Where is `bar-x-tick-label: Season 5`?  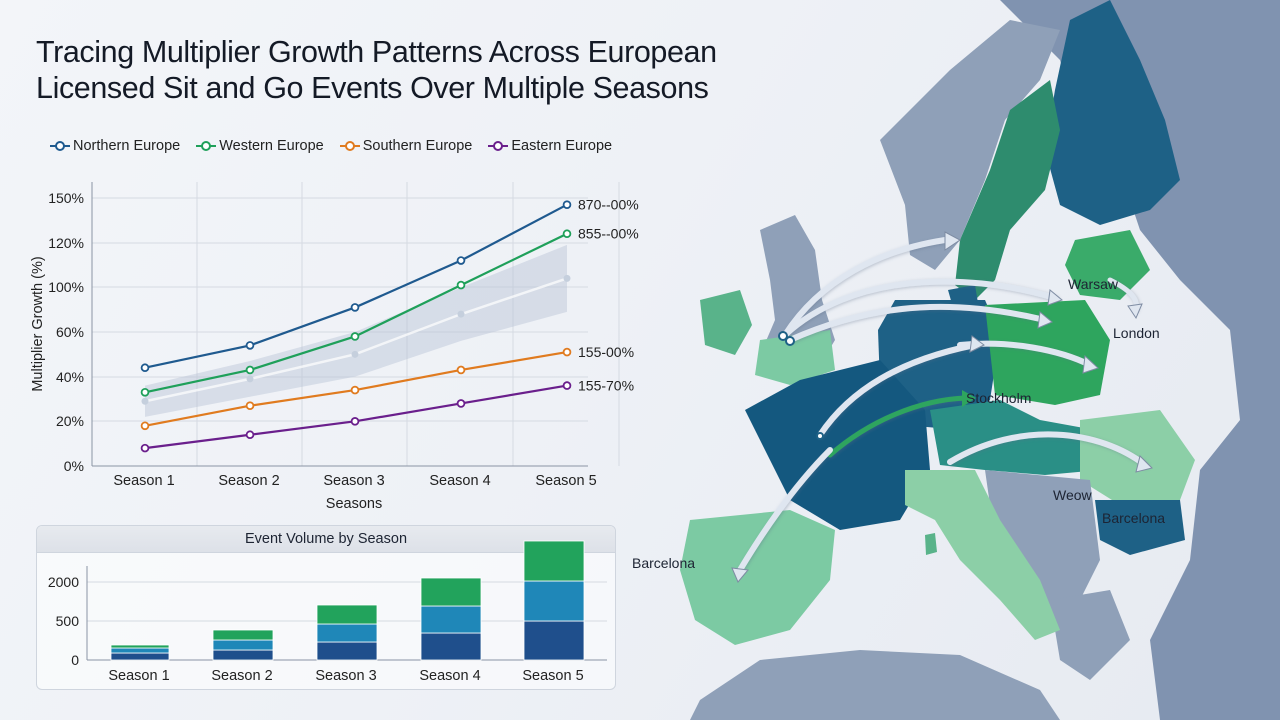 bar-x-tick-label: Season 5 is located at coordinates (552, 676).